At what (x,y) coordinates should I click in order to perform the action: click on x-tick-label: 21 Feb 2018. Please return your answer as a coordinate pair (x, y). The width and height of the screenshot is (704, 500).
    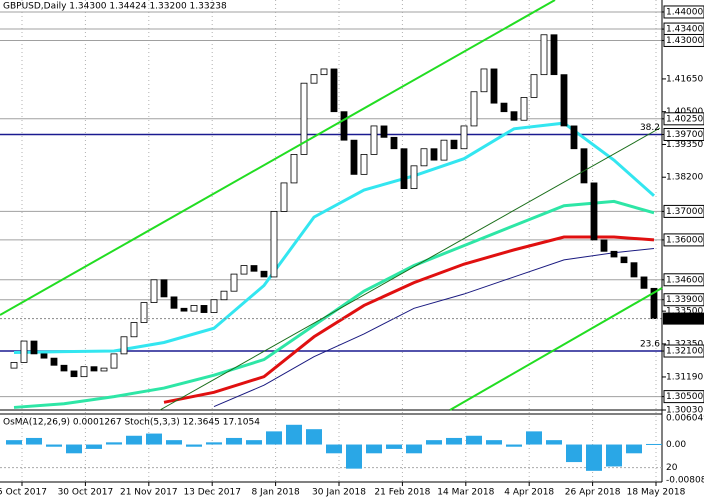
    Looking at the image, I should click on (402, 493).